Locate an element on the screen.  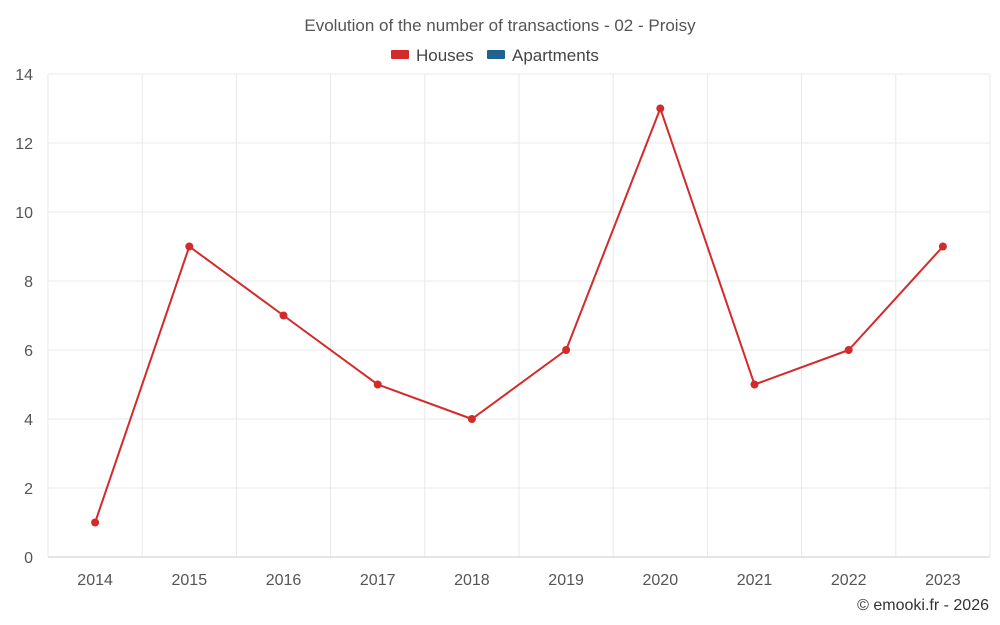
x-tick-label: 2020 is located at coordinates (661, 580).